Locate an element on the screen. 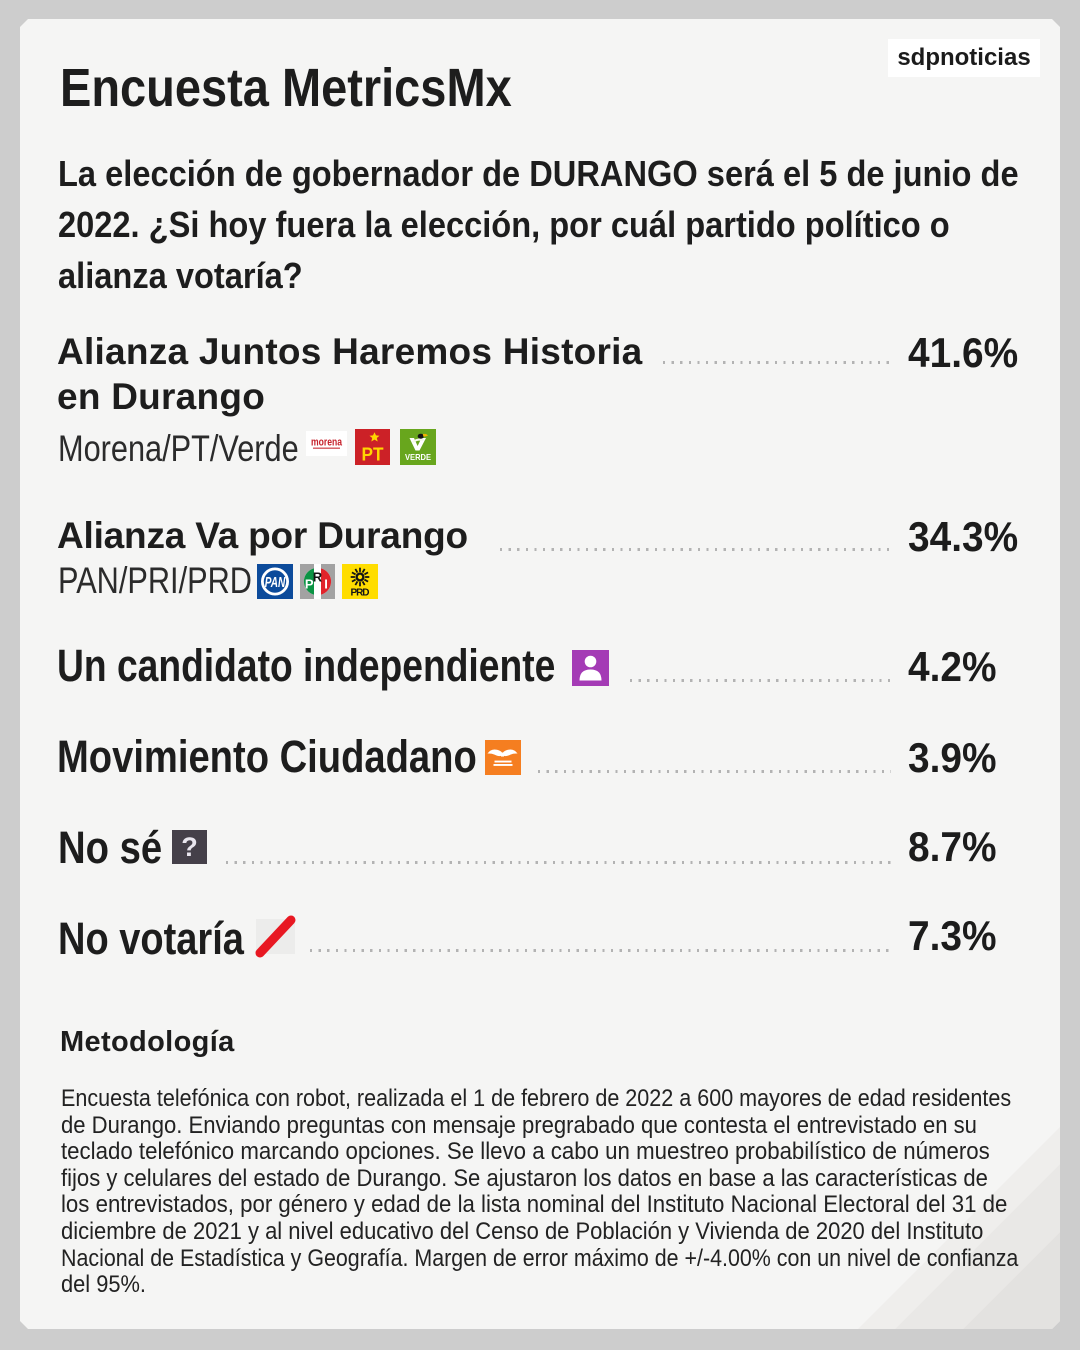 The image size is (1080, 1350). svg-text: PAN is located at coordinates (275, 583).